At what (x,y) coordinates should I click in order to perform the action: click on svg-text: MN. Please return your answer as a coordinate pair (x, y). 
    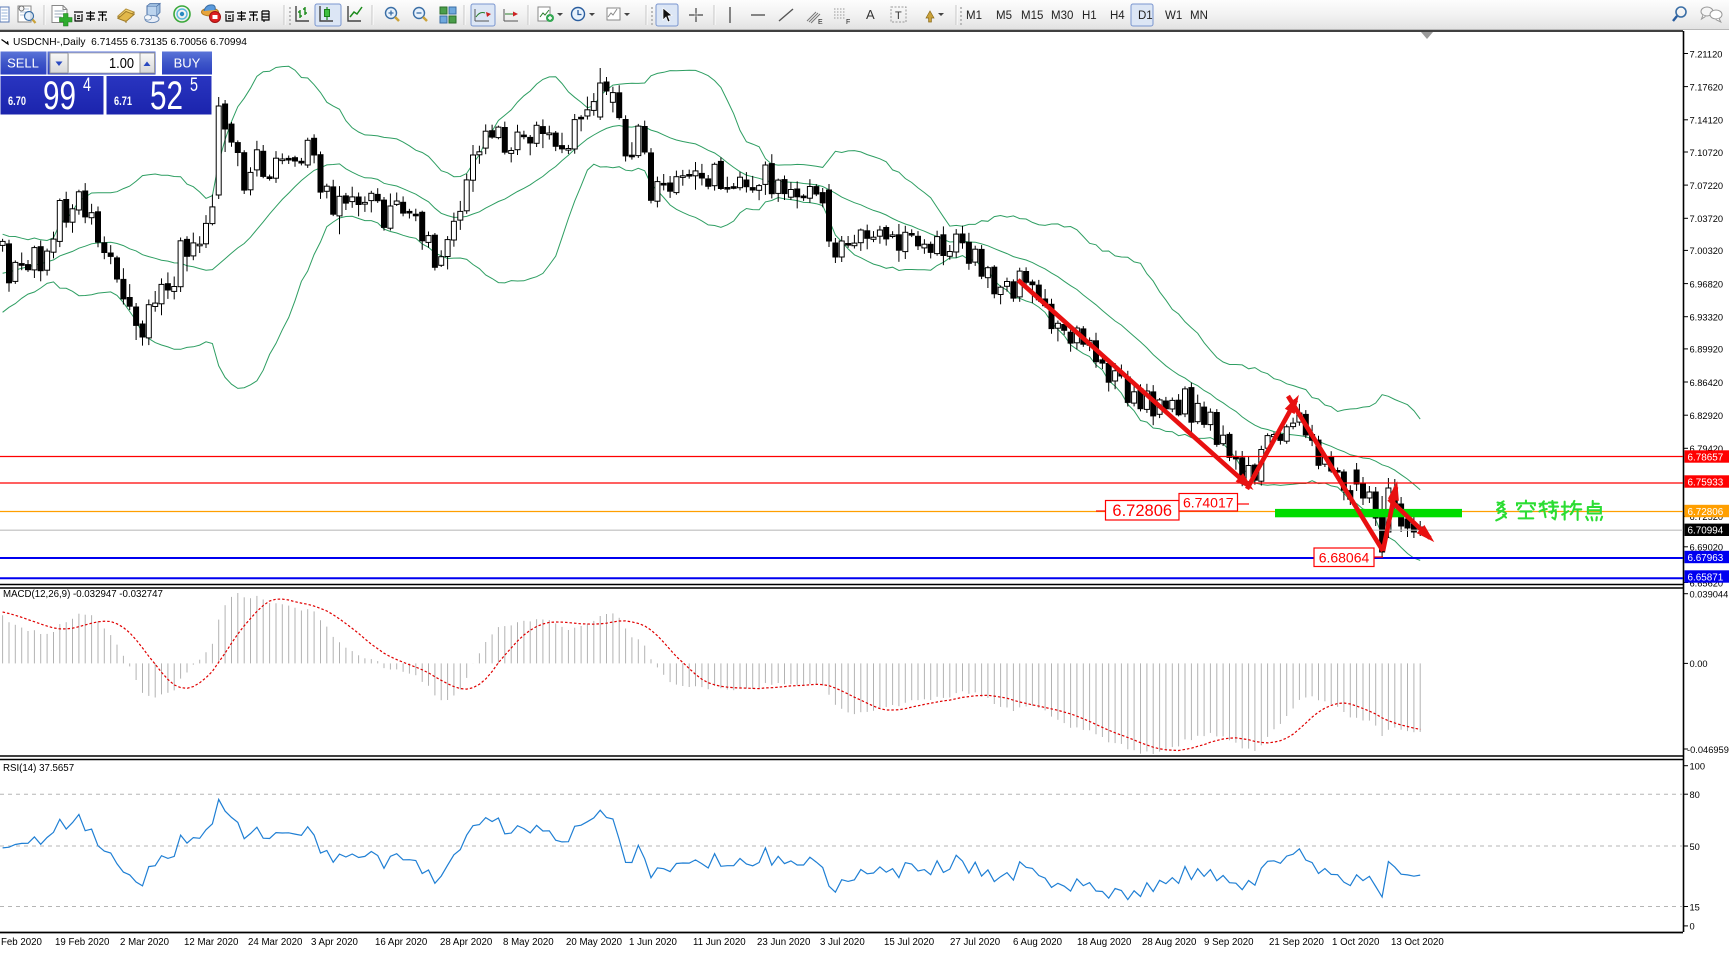
    Looking at the image, I should click on (1199, 16).